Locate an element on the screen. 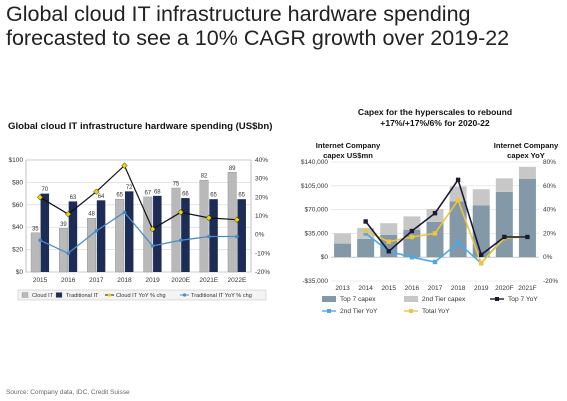  right-x-tick-label: 2018 is located at coordinates (458, 288).